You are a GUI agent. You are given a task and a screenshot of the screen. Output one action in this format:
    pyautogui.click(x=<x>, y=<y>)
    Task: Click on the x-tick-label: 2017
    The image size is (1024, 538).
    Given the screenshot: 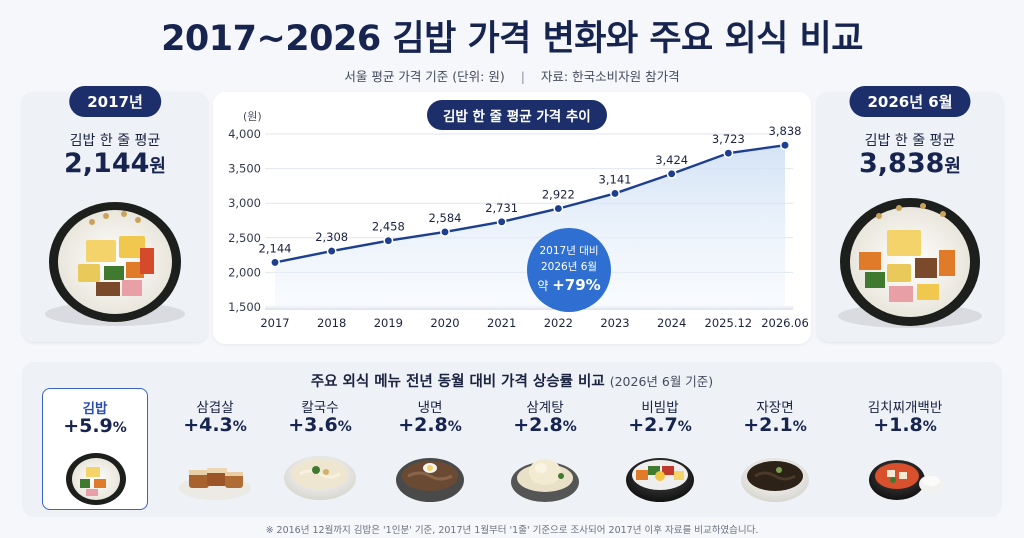 What is the action you would take?
    pyautogui.click(x=274, y=323)
    